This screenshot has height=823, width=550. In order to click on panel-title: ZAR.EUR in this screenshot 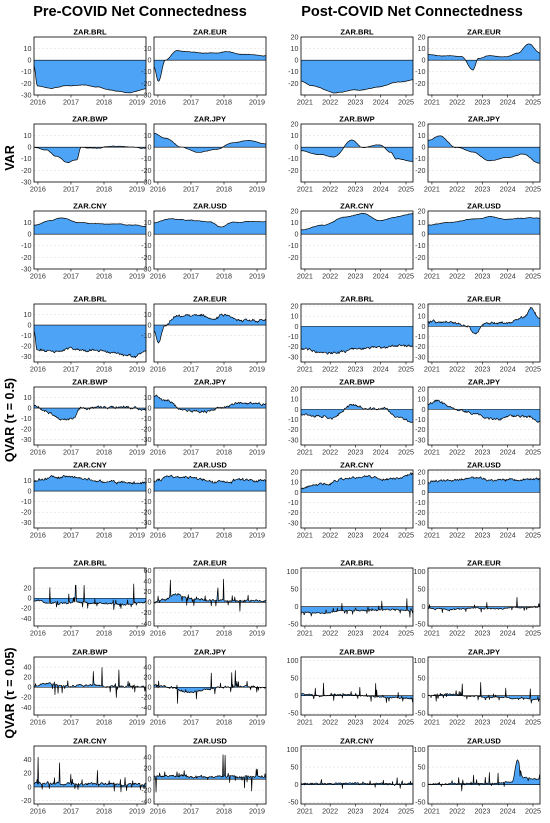, I will do `click(484, 563)`.